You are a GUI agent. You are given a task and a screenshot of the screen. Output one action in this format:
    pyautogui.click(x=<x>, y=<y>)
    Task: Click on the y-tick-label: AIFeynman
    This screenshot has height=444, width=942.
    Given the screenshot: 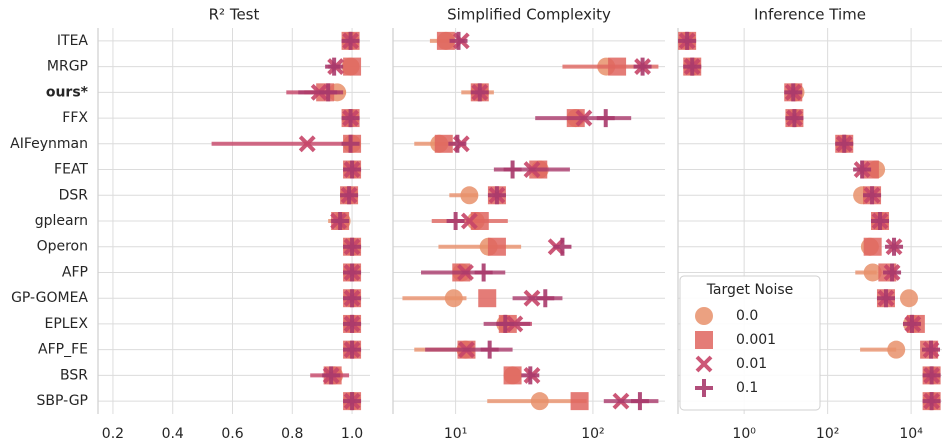 What is the action you would take?
    pyautogui.click(x=49, y=144)
    